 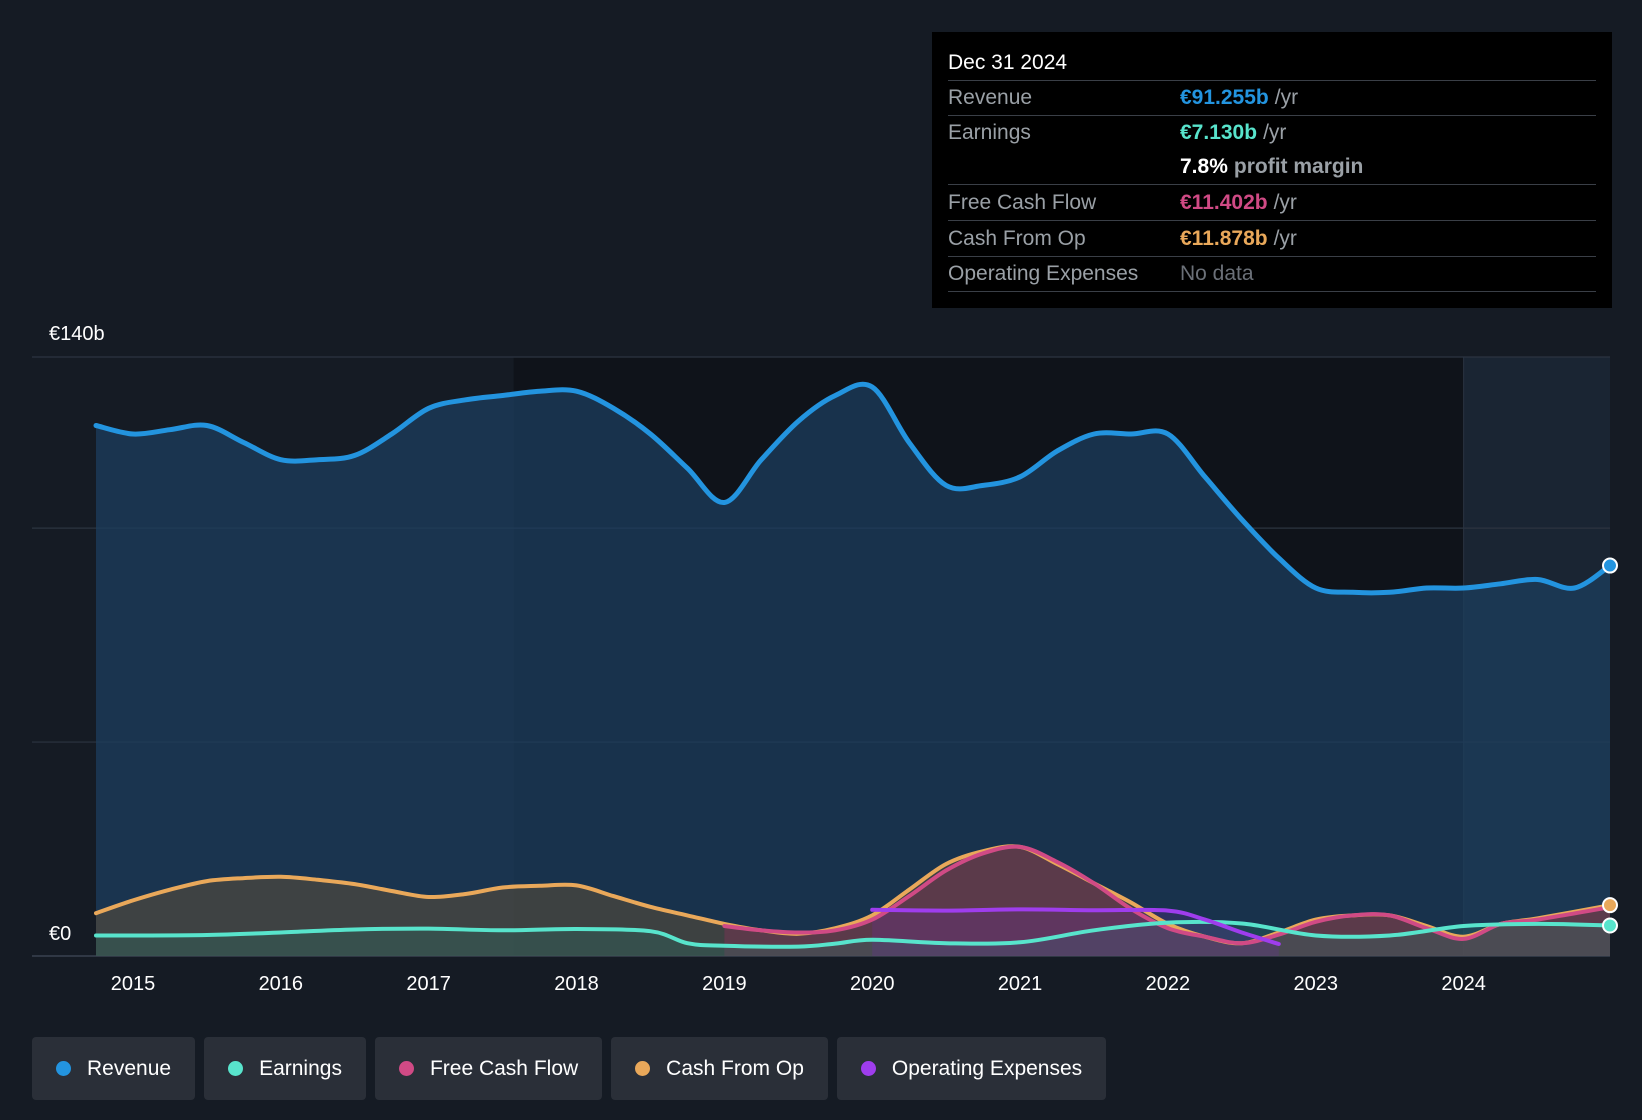 I want to click on legend-item-operating-expenses: Operating Expenses, so click(x=971, y=1068).